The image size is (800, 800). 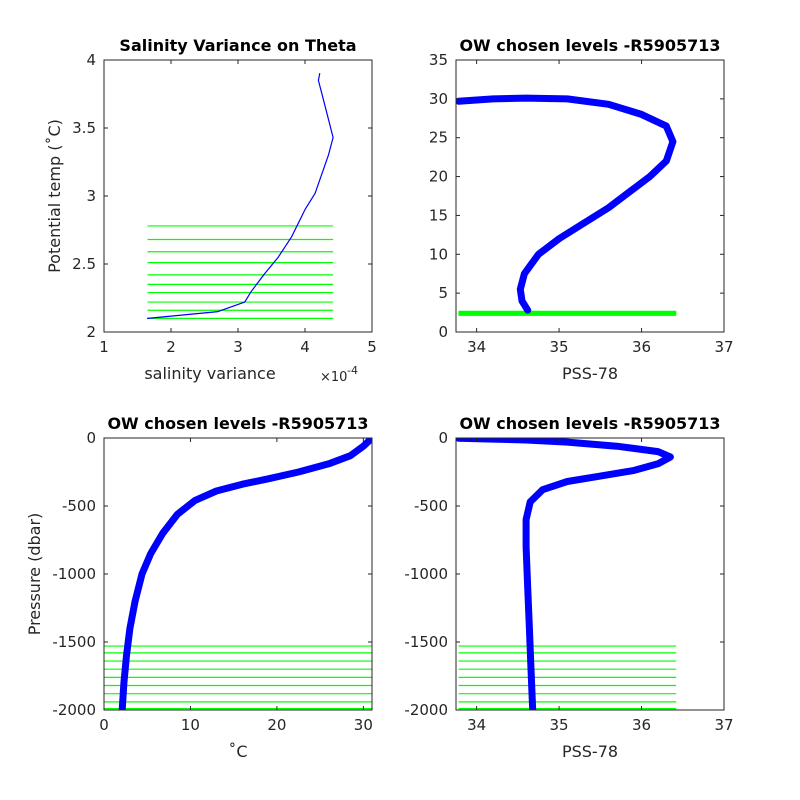 I want to click on x-tick-label: 10, so click(x=190, y=725).